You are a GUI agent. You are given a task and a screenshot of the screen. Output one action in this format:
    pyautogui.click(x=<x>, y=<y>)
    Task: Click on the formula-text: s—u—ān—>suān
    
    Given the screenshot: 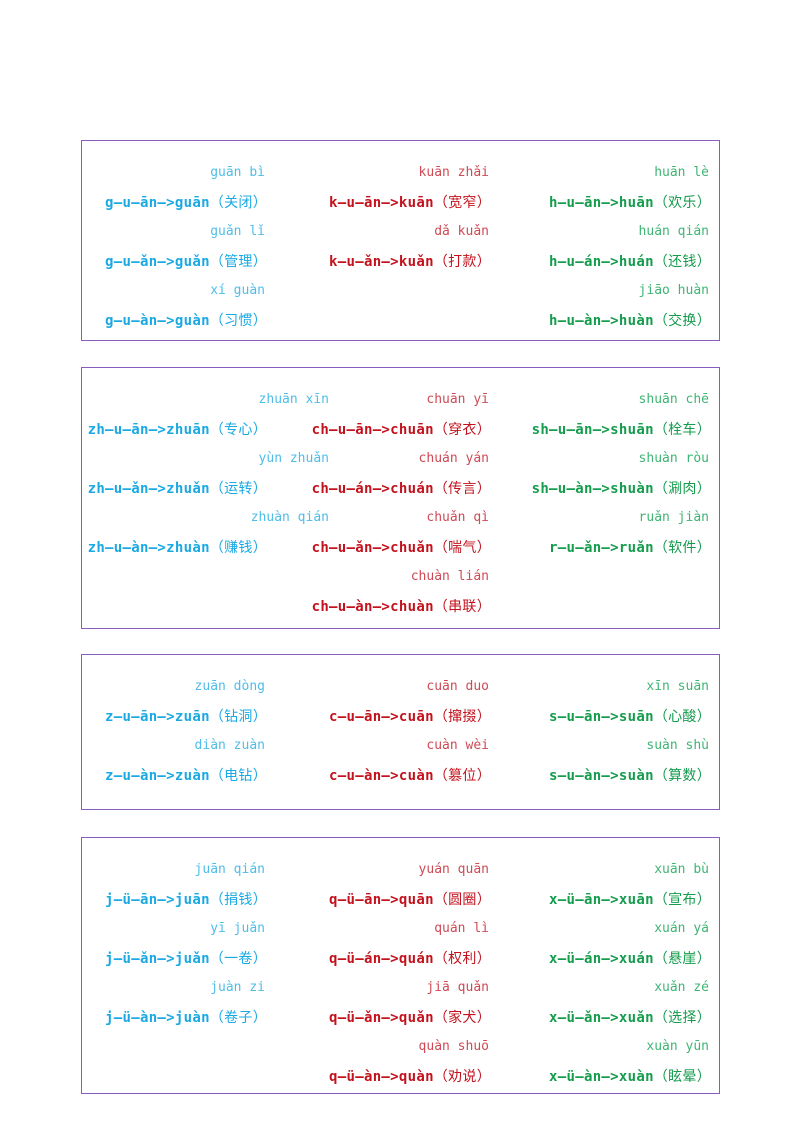 What is the action you would take?
    pyautogui.click(x=601, y=717)
    